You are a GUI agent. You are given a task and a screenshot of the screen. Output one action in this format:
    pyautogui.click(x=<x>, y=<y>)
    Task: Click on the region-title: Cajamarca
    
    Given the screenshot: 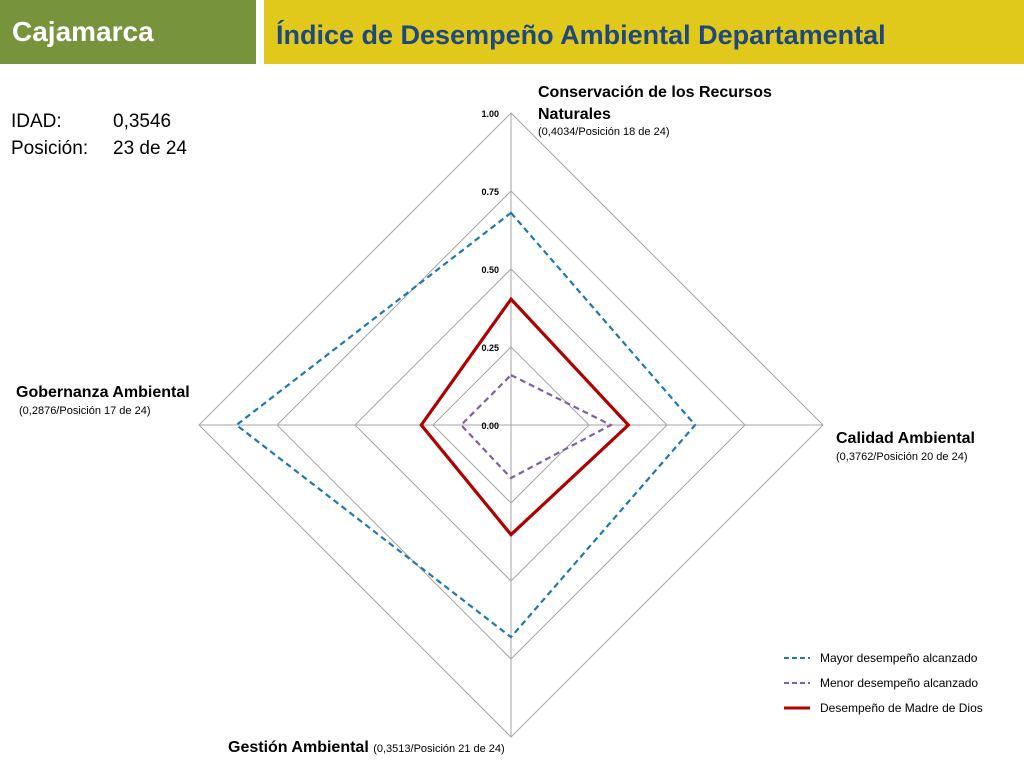 What is the action you would take?
    pyautogui.click(x=83, y=31)
    